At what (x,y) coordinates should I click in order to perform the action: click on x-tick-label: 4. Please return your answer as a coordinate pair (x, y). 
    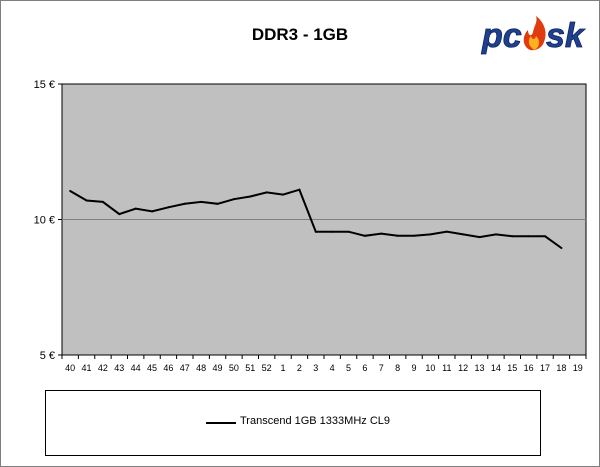
    Looking at the image, I should click on (332, 368).